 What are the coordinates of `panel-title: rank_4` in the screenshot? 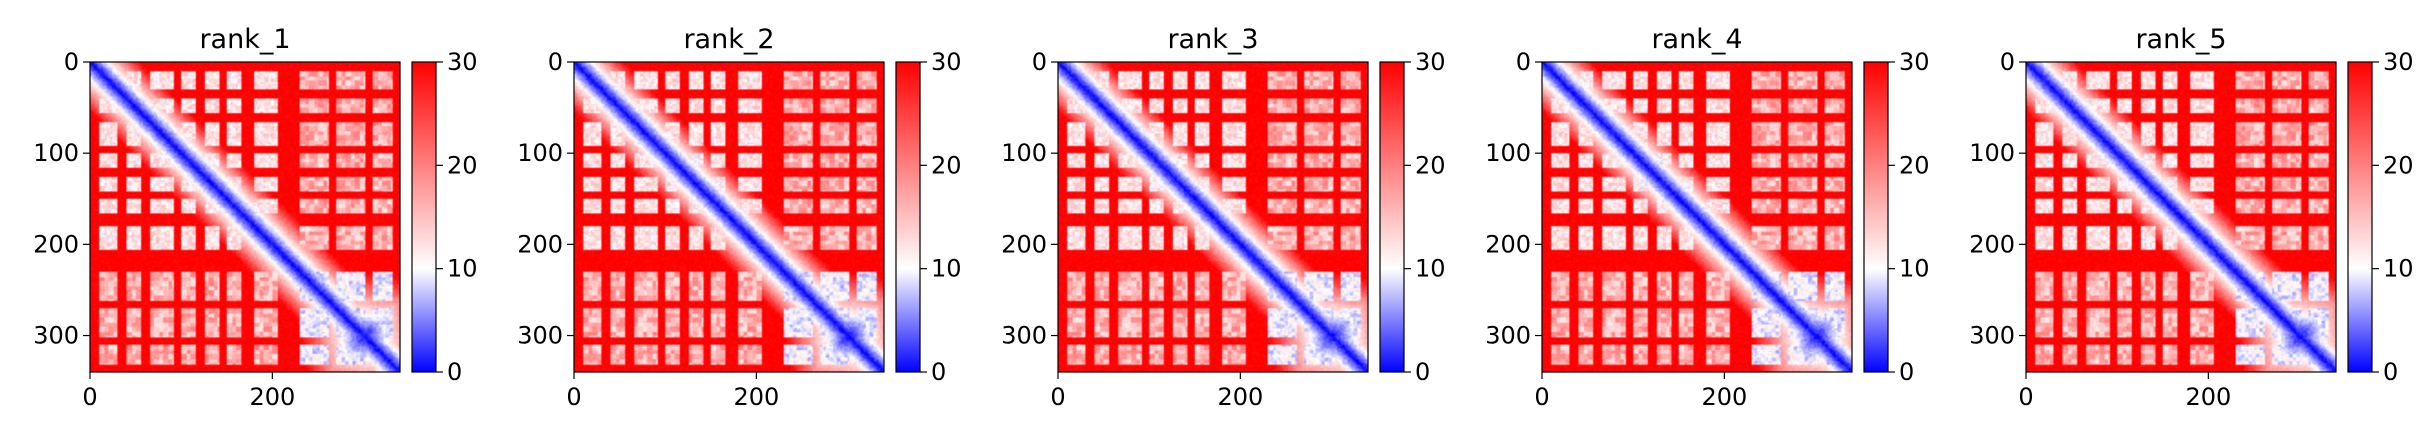 It's located at (1696, 39).